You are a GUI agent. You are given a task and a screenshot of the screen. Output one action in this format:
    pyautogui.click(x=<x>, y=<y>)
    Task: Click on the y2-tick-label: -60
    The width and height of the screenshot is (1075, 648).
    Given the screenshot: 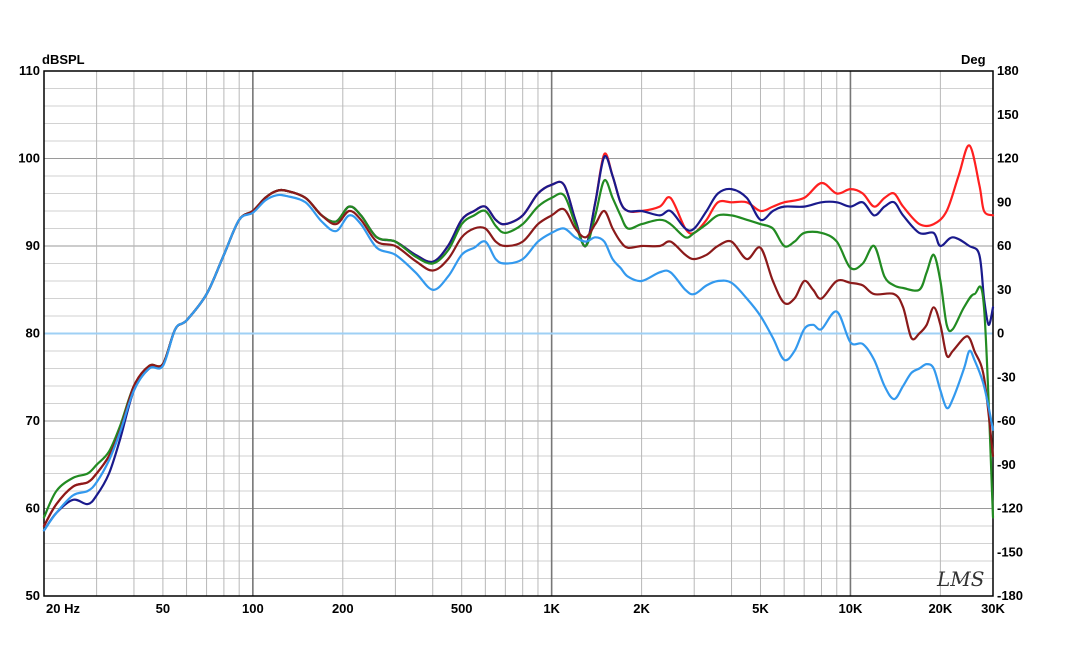 What is the action you would take?
    pyautogui.click(x=1006, y=420)
    